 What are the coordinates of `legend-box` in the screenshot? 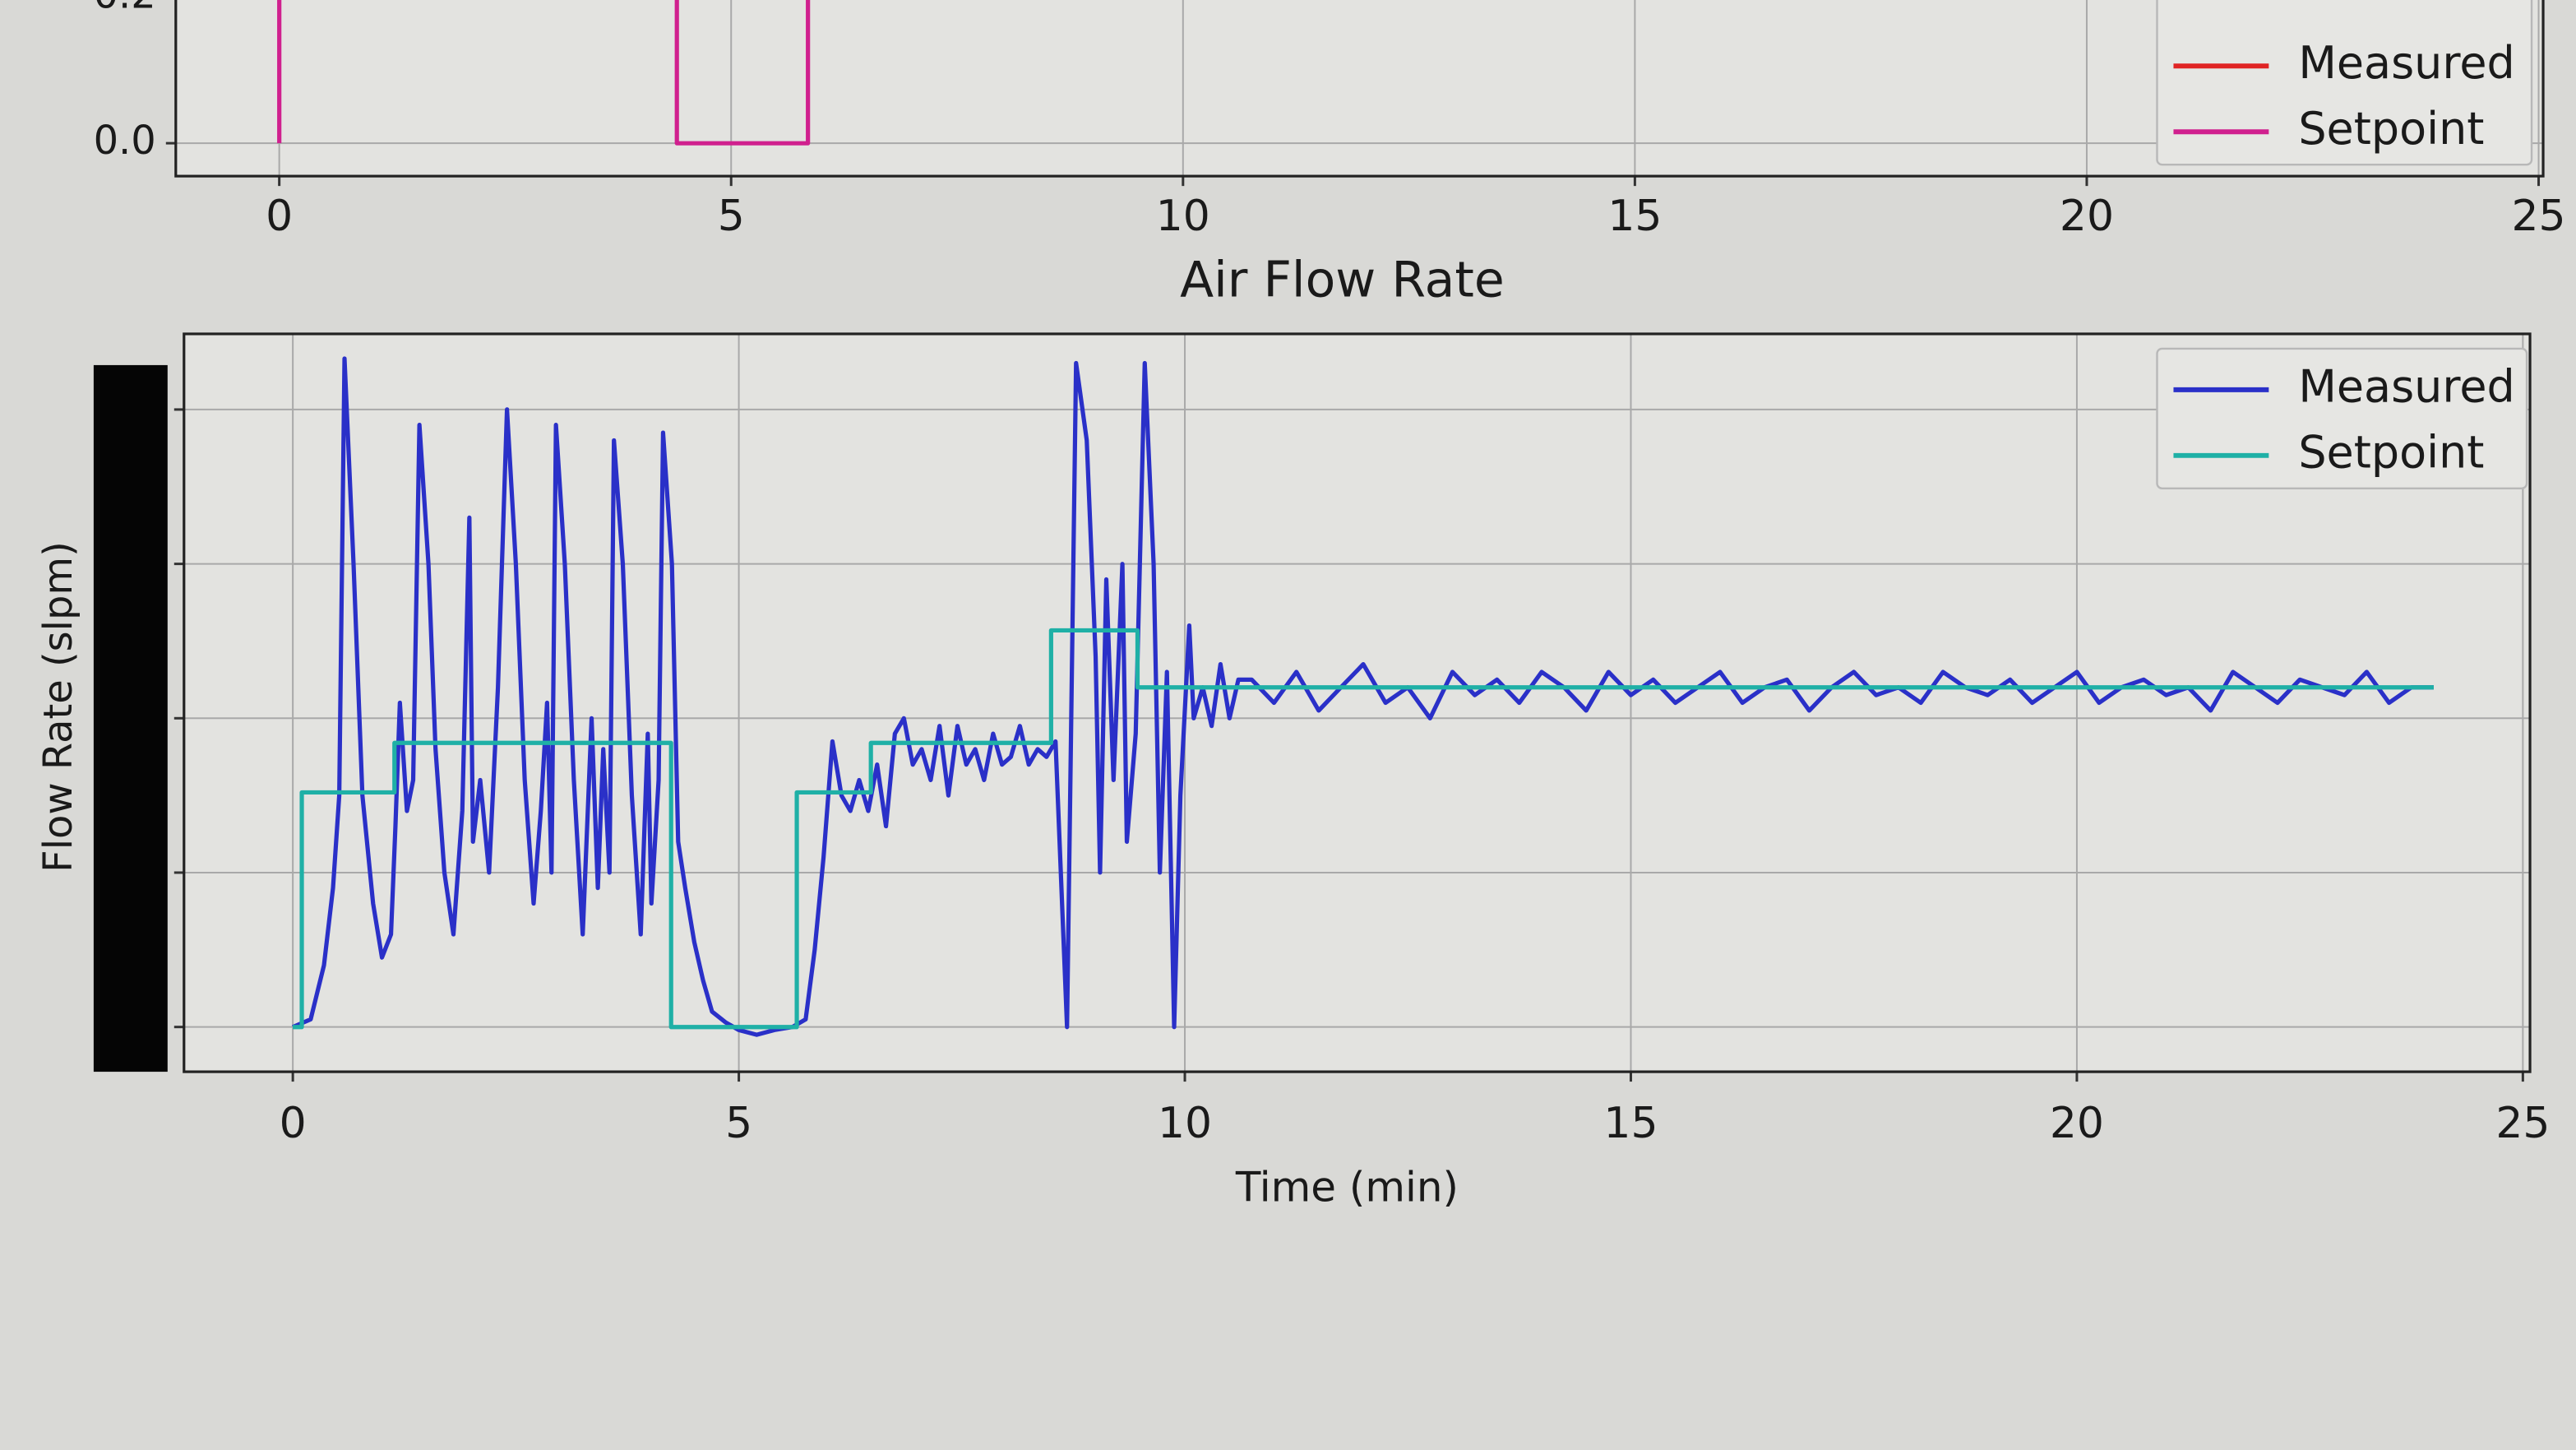 It's located at (2344, 83).